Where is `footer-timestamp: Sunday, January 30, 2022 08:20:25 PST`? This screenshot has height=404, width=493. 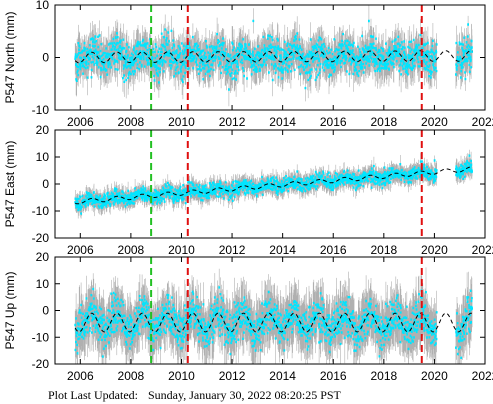 footer-timestamp: Sunday, January 30, 2022 08:20:25 PST is located at coordinates (245, 395).